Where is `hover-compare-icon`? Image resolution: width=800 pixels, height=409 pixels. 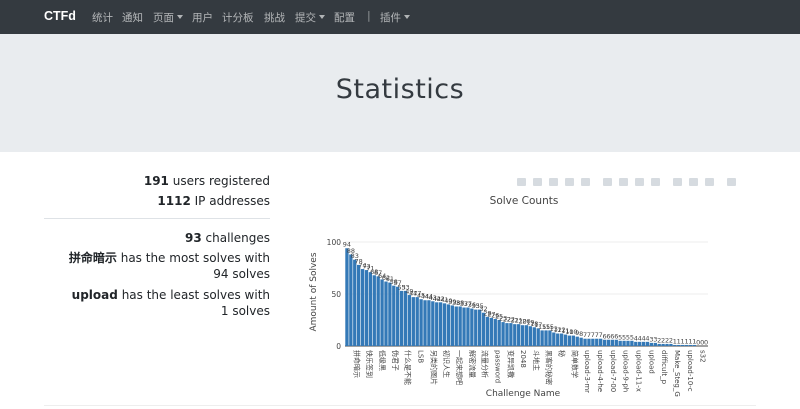
hover-compare-icon is located at coordinates (709, 182).